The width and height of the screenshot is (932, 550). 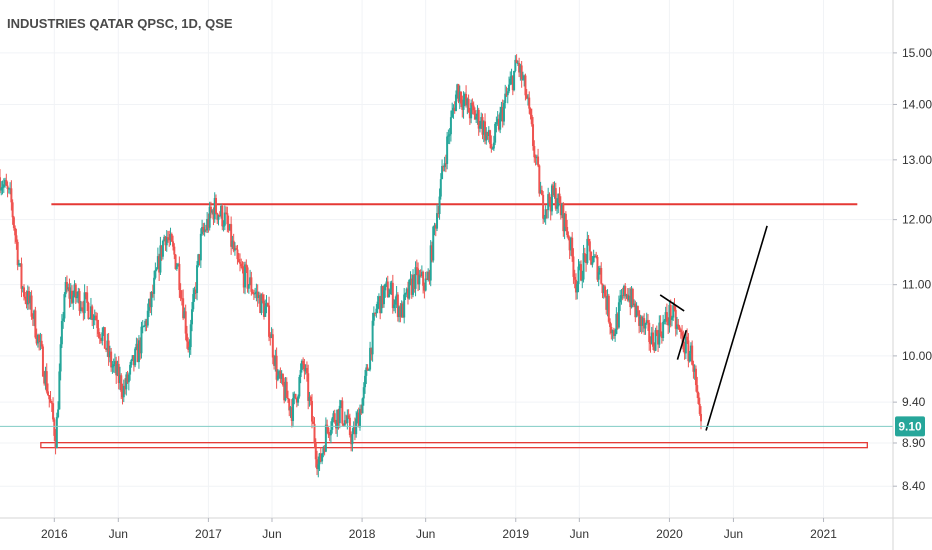 I want to click on time-axis: 2016 Jun 2017 Jun 2018 Jun 2019 Jun 2020 Jun 2021, so click(x=439, y=529).